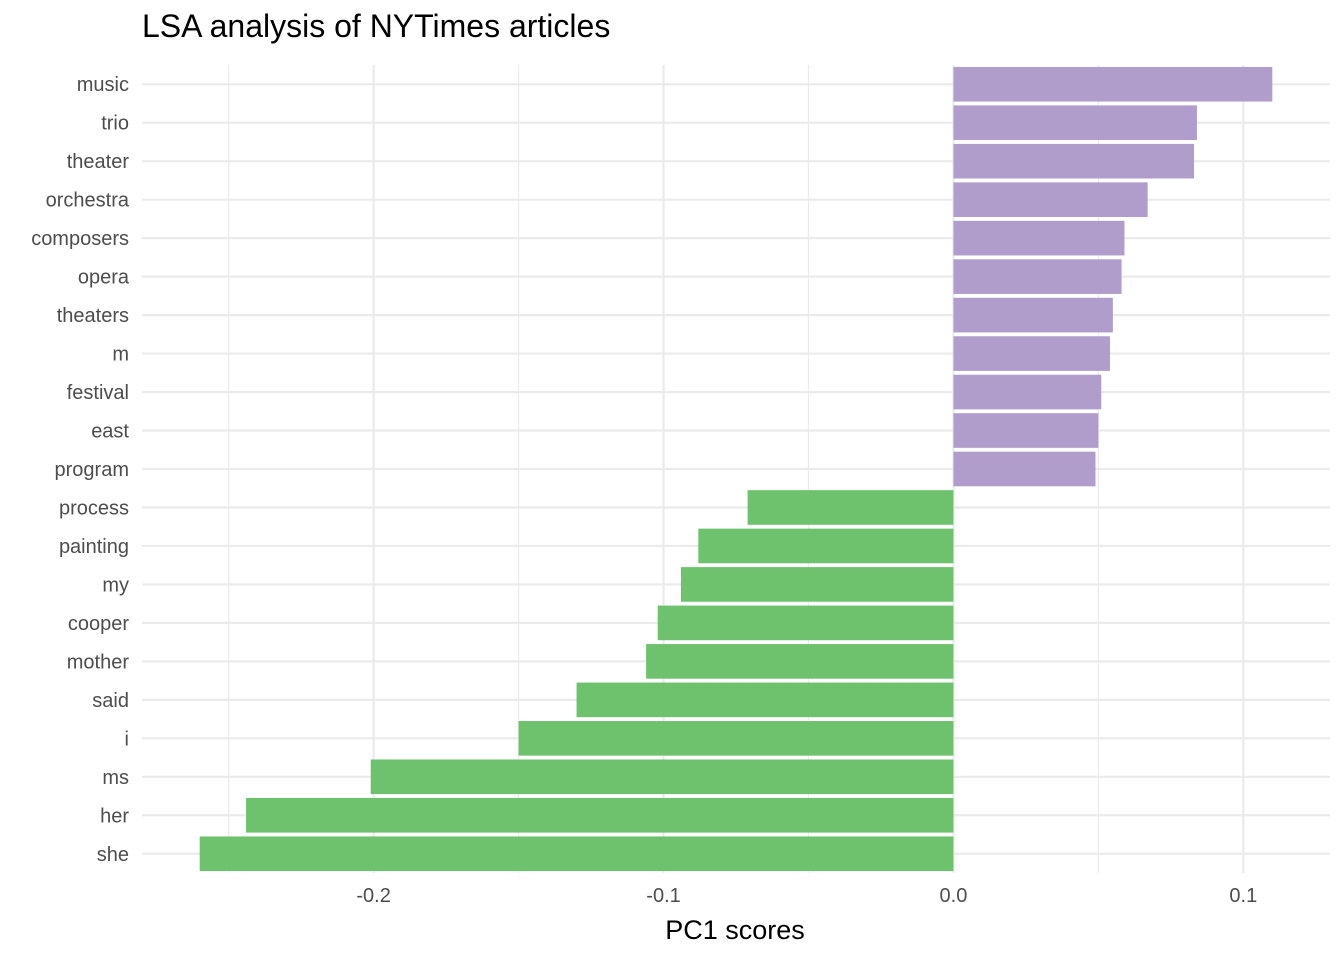 The height and width of the screenshot is (960, 1344). Describe the element at coordinates (93, 316) in the screenshot. I see `y-tick-label: theaters` at that location.